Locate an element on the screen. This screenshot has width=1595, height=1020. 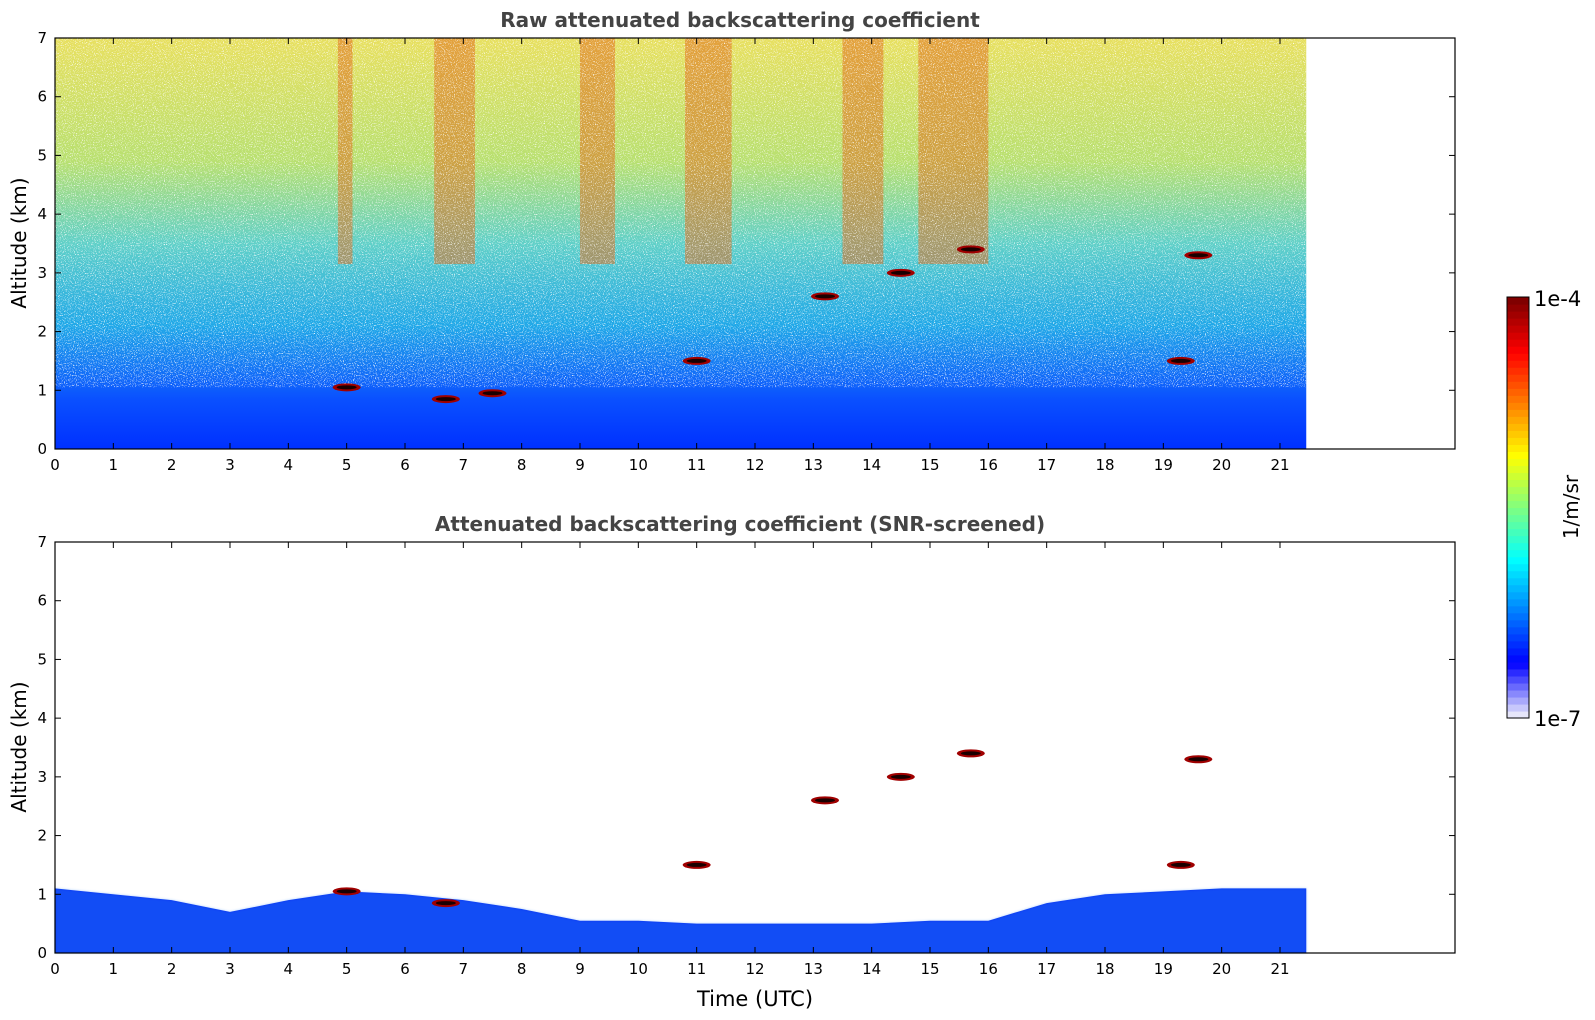
raw-y-tick-label: 4 is located at coordinates (42, 214).